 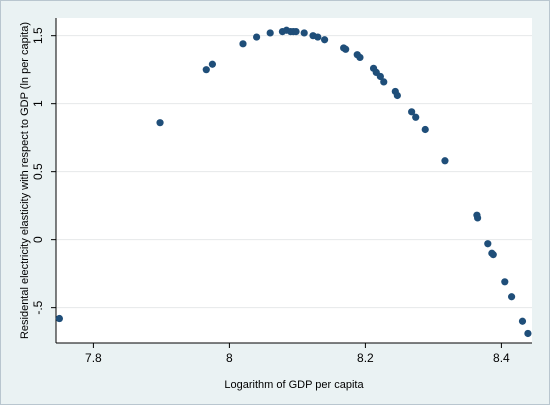 I want to click on x-axis-ticks: 7.8 8 8.2 8.4, so click(x=297, y=354).